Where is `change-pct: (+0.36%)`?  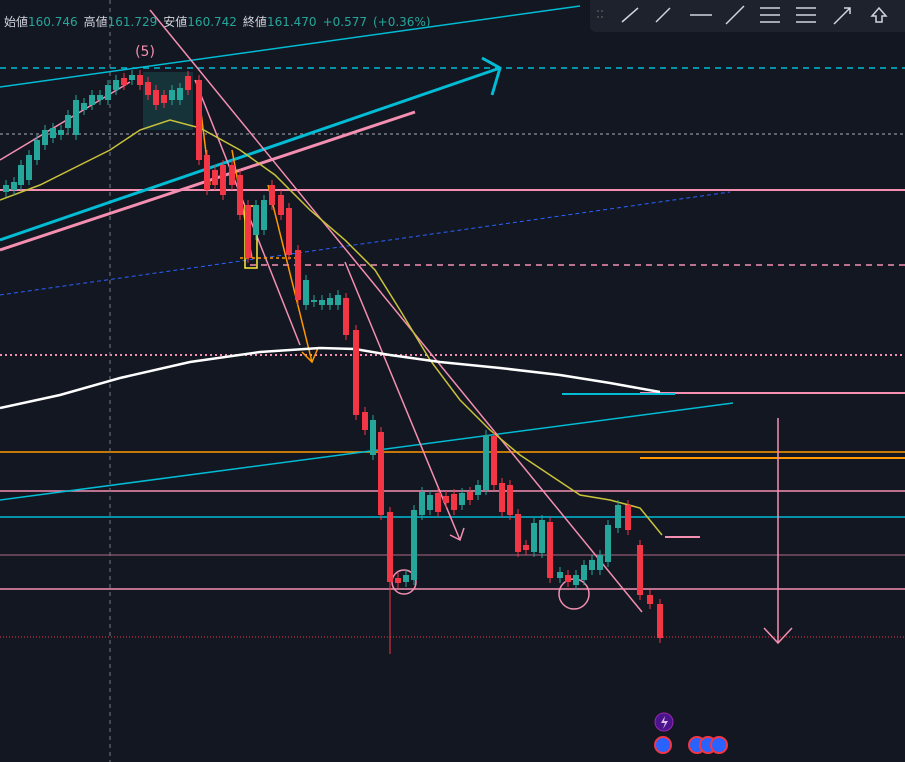 change-pct: (+0.36%) is located at coordinates (401, 22).